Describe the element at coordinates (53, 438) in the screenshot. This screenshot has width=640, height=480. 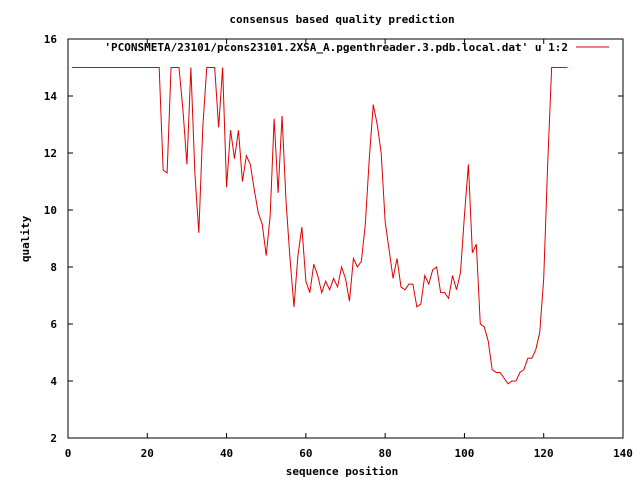
I see `y-tick-label: 2` at that location.